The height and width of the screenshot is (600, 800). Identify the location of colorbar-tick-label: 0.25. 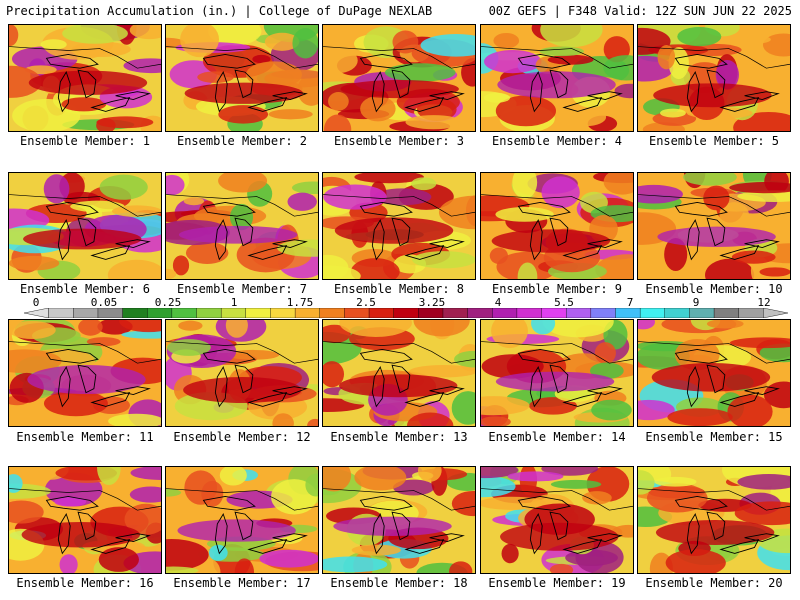
(168, 302).